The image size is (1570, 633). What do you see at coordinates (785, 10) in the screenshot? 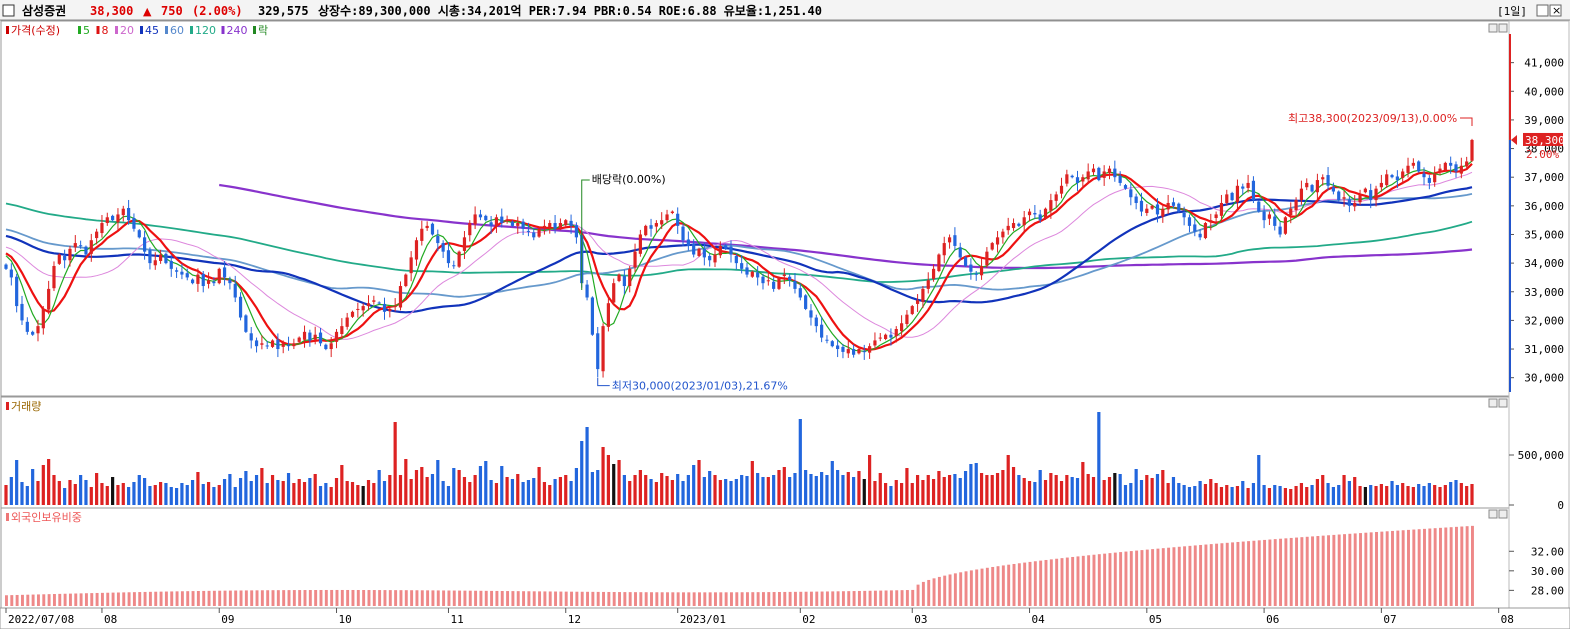
I see `header-bar` at bounding box center [785, 10].